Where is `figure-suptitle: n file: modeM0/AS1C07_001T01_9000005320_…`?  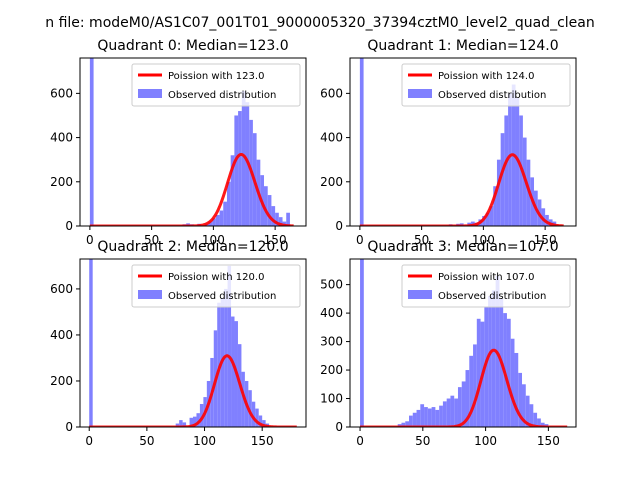
figure-suptitle: n file: modeM0/AS1C07_001T01_9000005320_… is located at coordinates (319, 23).